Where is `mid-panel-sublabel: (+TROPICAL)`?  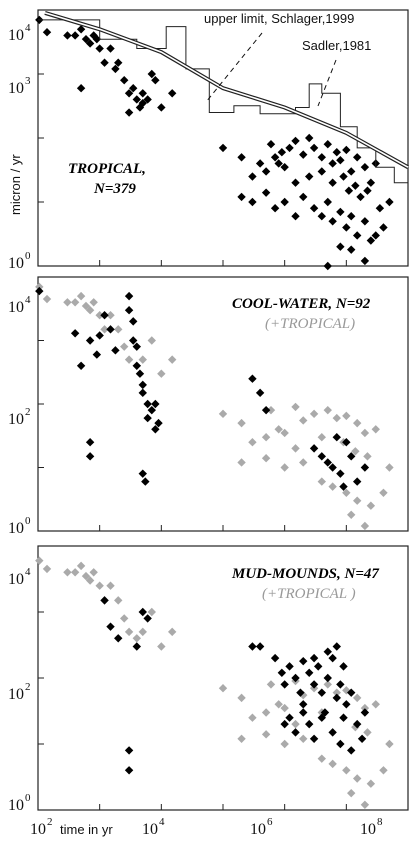
mid-panel-sublabel: (+TROPICAL) is located at coordinates (310, 324).